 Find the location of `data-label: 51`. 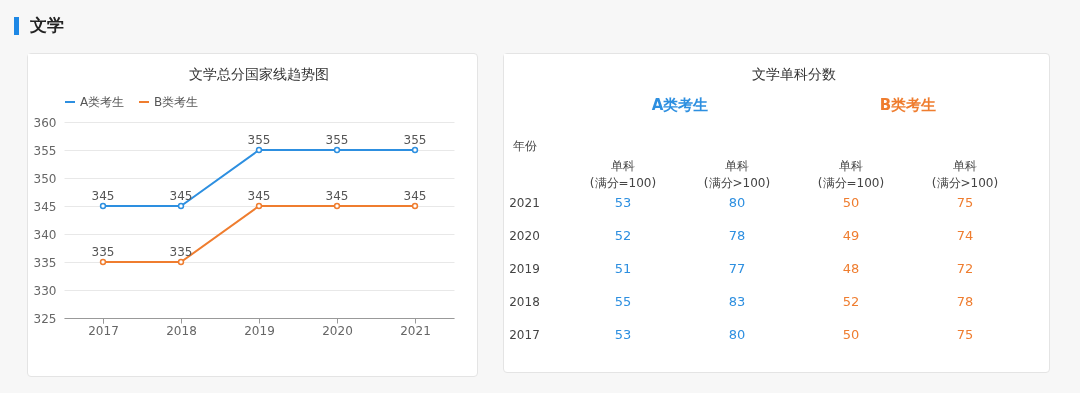

data-label: 51 is located at coordinates (623, 268).